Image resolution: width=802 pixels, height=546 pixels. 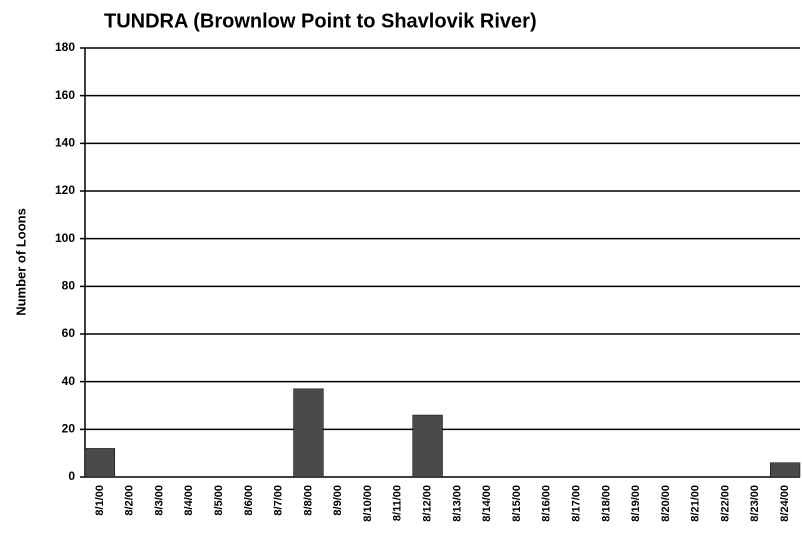 What do you see at coordinates (65, 190) in the screenshot?
I see `y-tick-label: 120` at bounding box center [65, 190].